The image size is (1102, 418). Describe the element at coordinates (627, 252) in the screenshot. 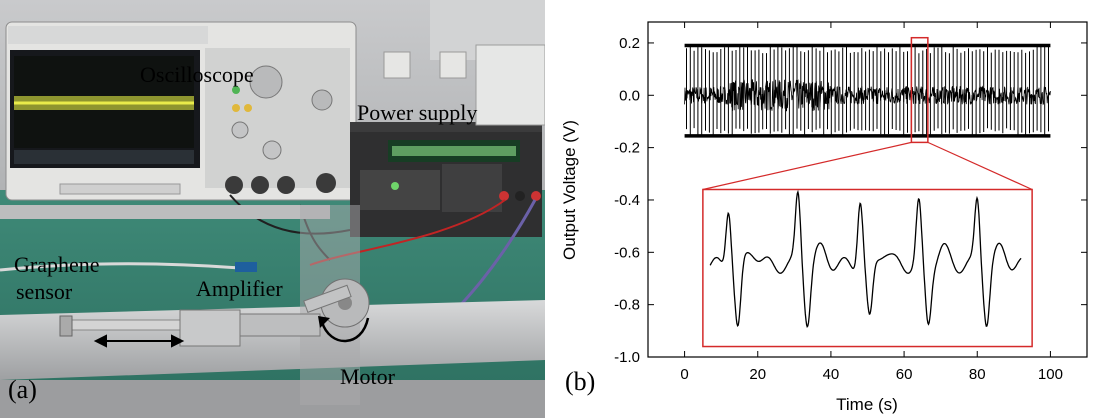

I see `y-tick-label: -0.6` at that location.